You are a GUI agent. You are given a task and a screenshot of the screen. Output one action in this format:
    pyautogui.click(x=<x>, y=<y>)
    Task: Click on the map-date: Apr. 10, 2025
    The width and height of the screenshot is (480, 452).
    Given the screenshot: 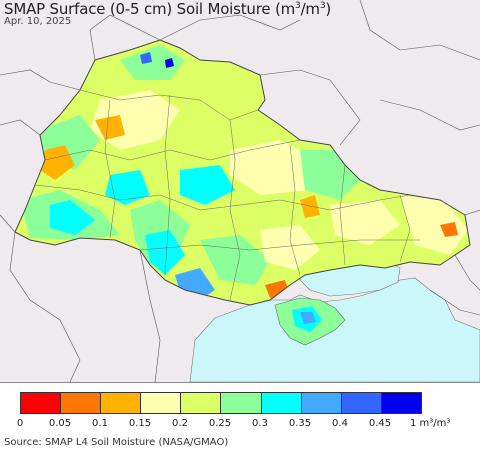 What is the action you would take?
    pyautogui.click(x=38, y=21)
    